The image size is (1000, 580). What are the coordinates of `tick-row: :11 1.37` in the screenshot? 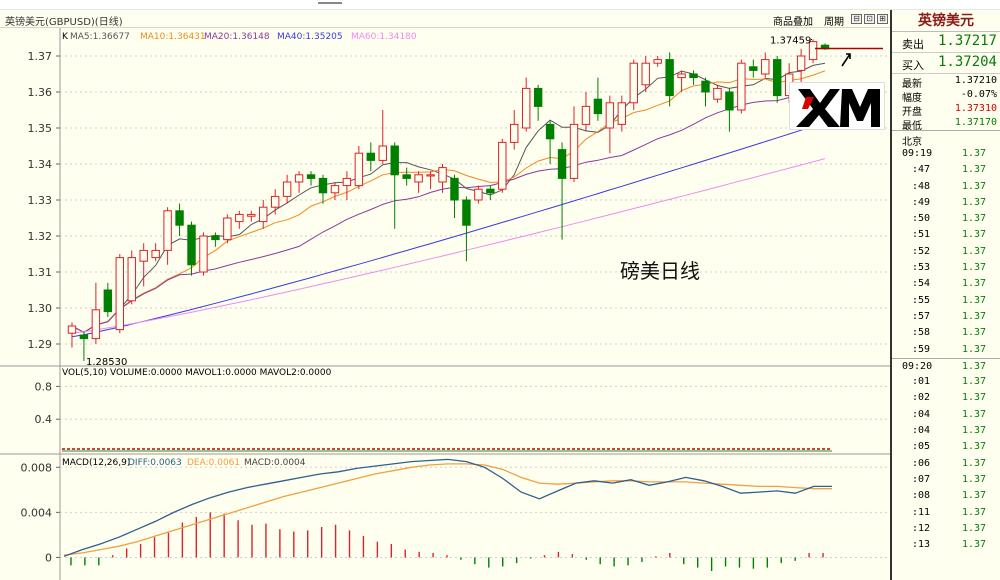 It's located at (946, 513).